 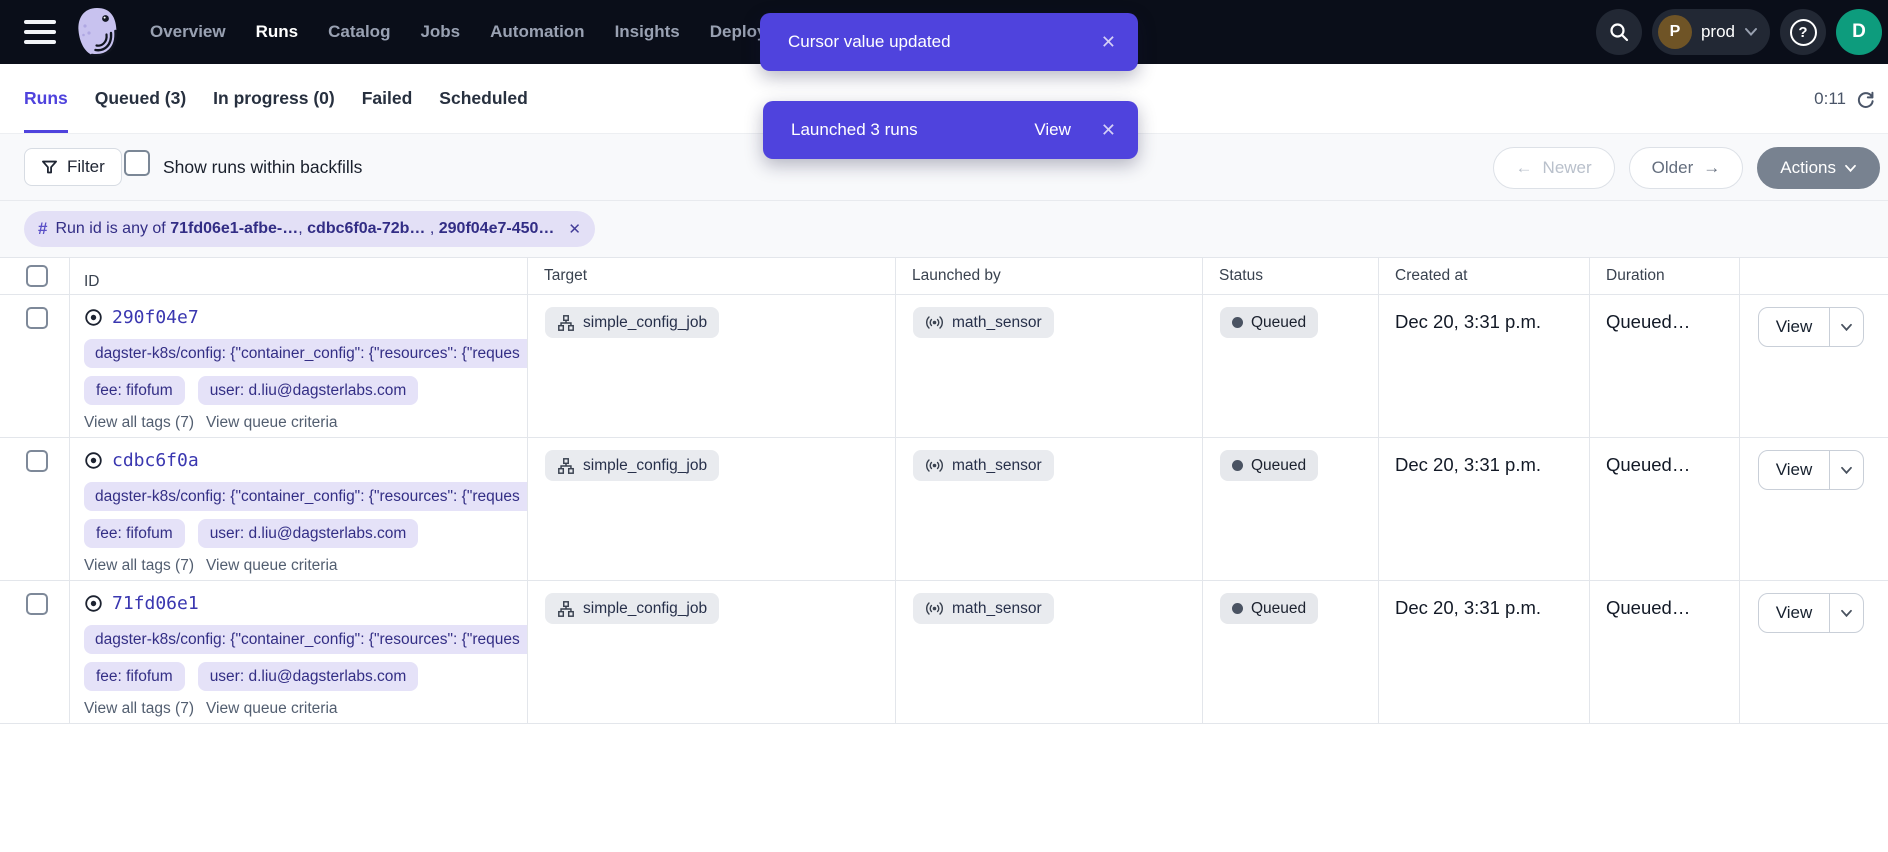 I want to click on search-button, so click(x=1618, y=32).